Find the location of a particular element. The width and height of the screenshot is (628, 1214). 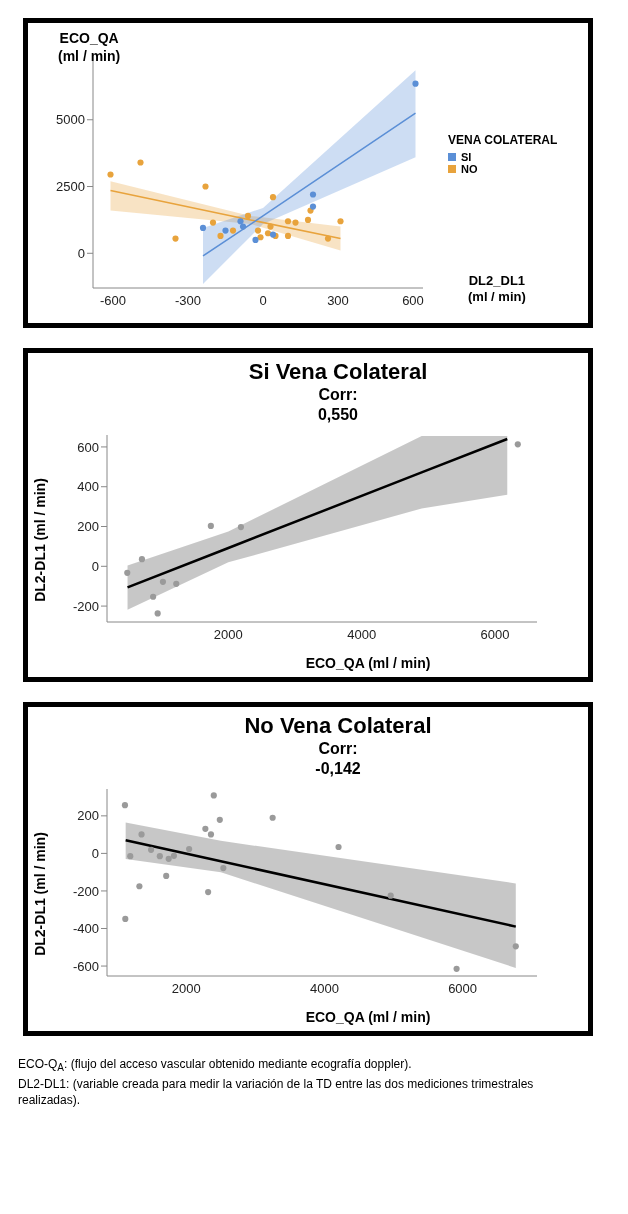

y-tick-label: -600 is located at coordinates (85, 966).